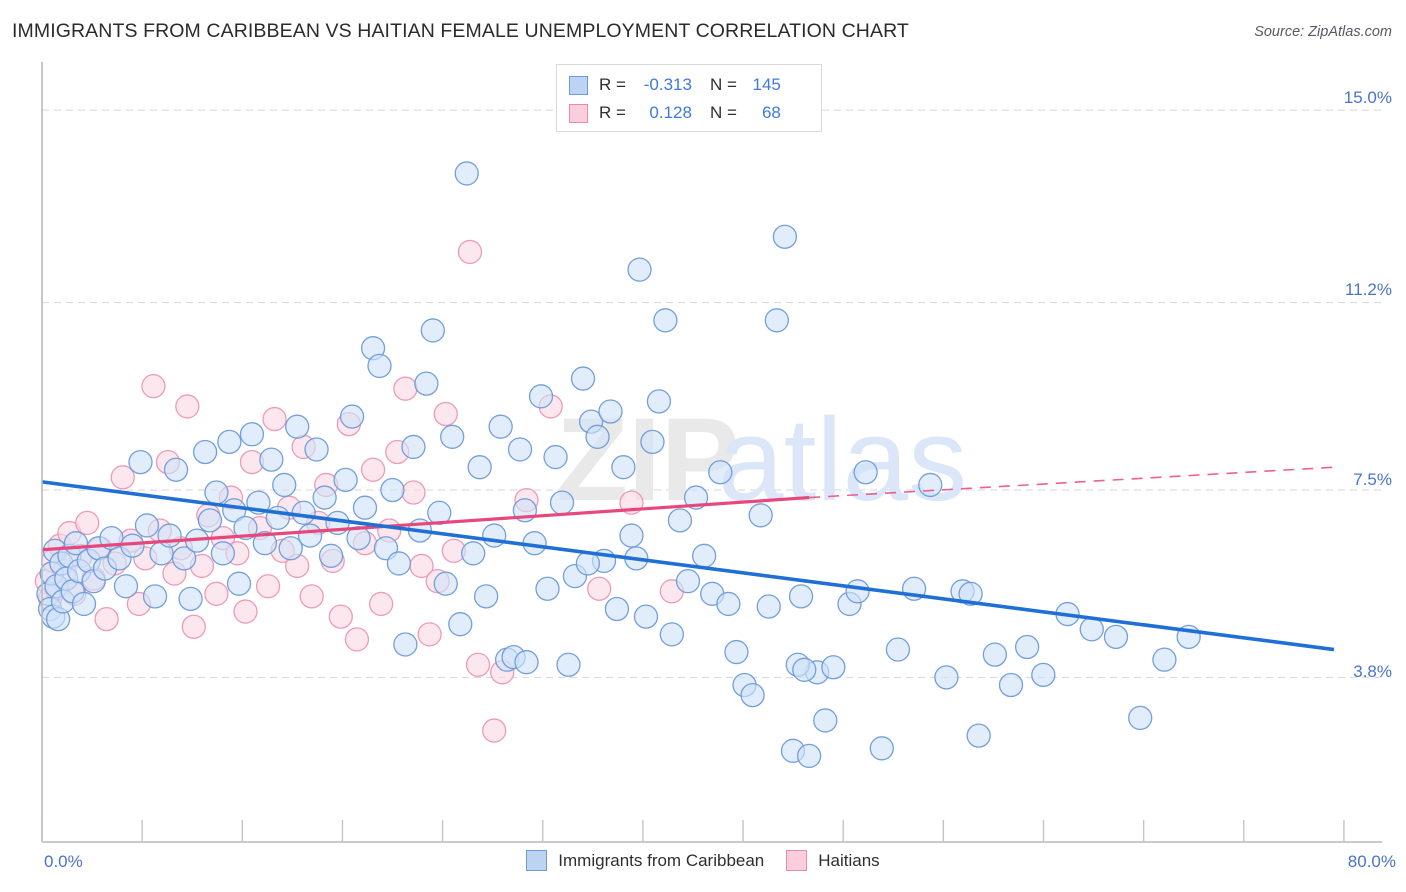 The image size is (1406, 892). Describe the element at coordinates (766, 84) in the screenshot. I see `n-value-blue: 145` at that location.